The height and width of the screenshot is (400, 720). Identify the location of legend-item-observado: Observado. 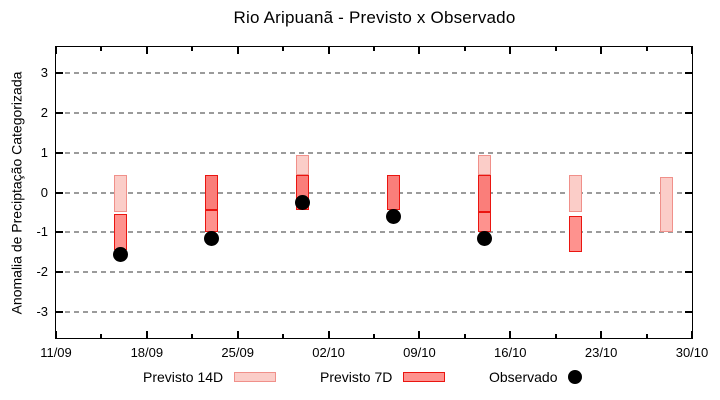
(536, 377).